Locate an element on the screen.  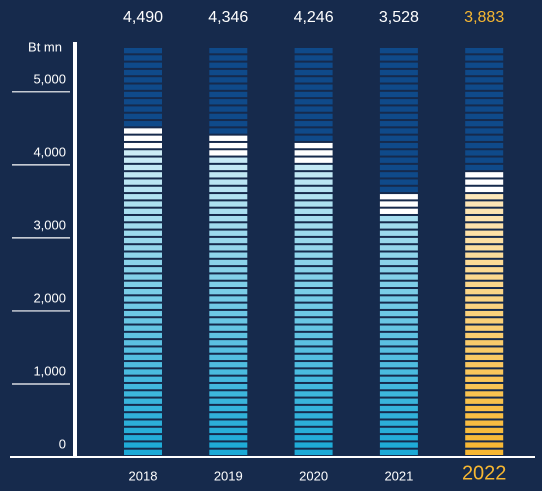
value-label: 3,883 is located at coordinates (484, 17).